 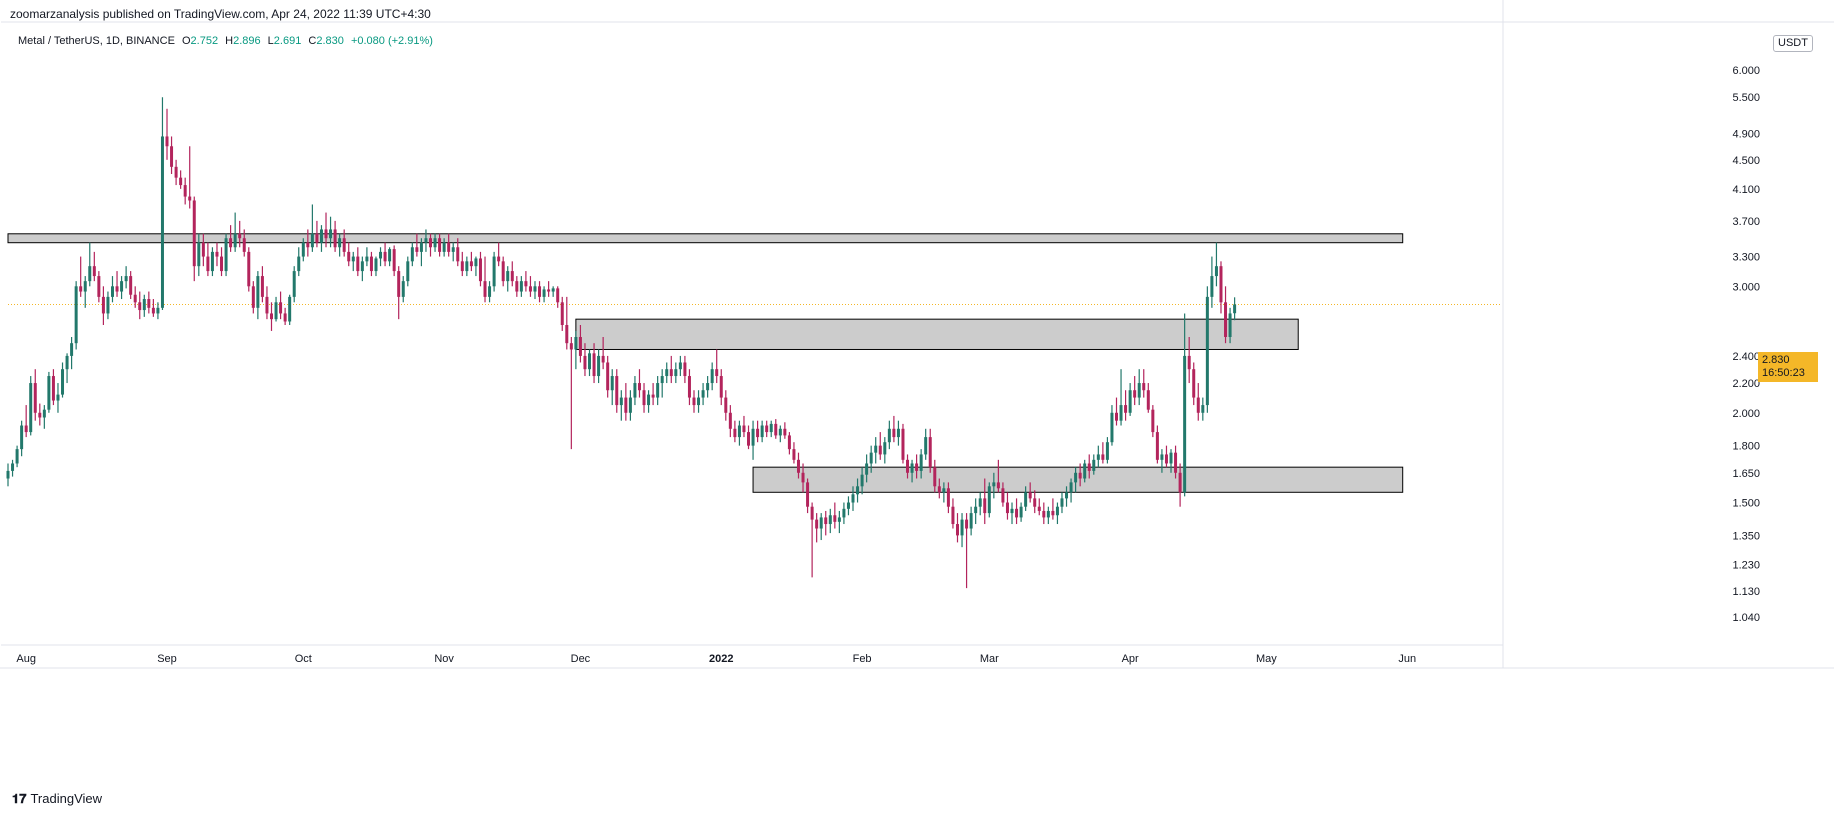 I want to click on zone-resistance, so click(x=705, y=238).